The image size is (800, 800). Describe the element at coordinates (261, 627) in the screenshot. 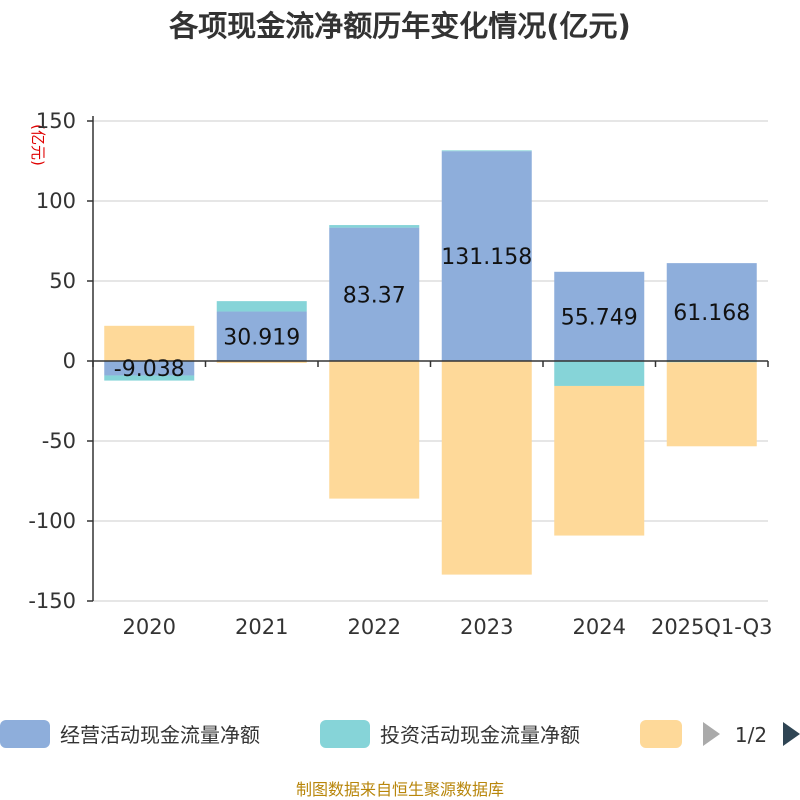

I see `x-tick-label: 2021` at that location.